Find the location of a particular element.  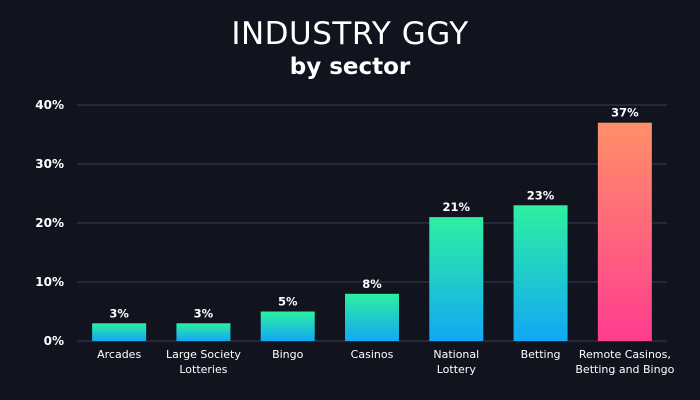

data-label: 23% is located at coordinates (541, 195).